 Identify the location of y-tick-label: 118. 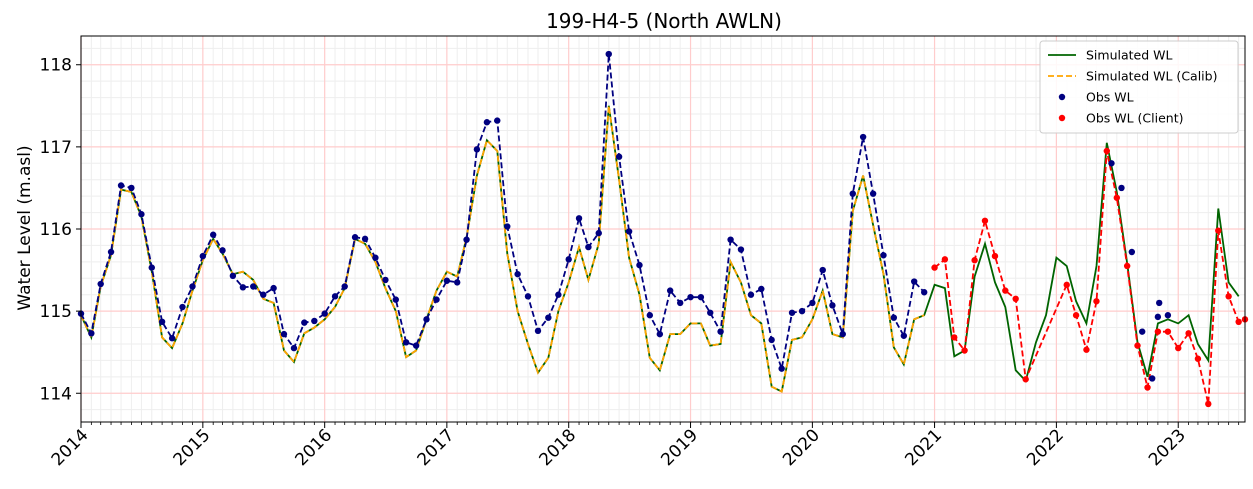
(56, 66).